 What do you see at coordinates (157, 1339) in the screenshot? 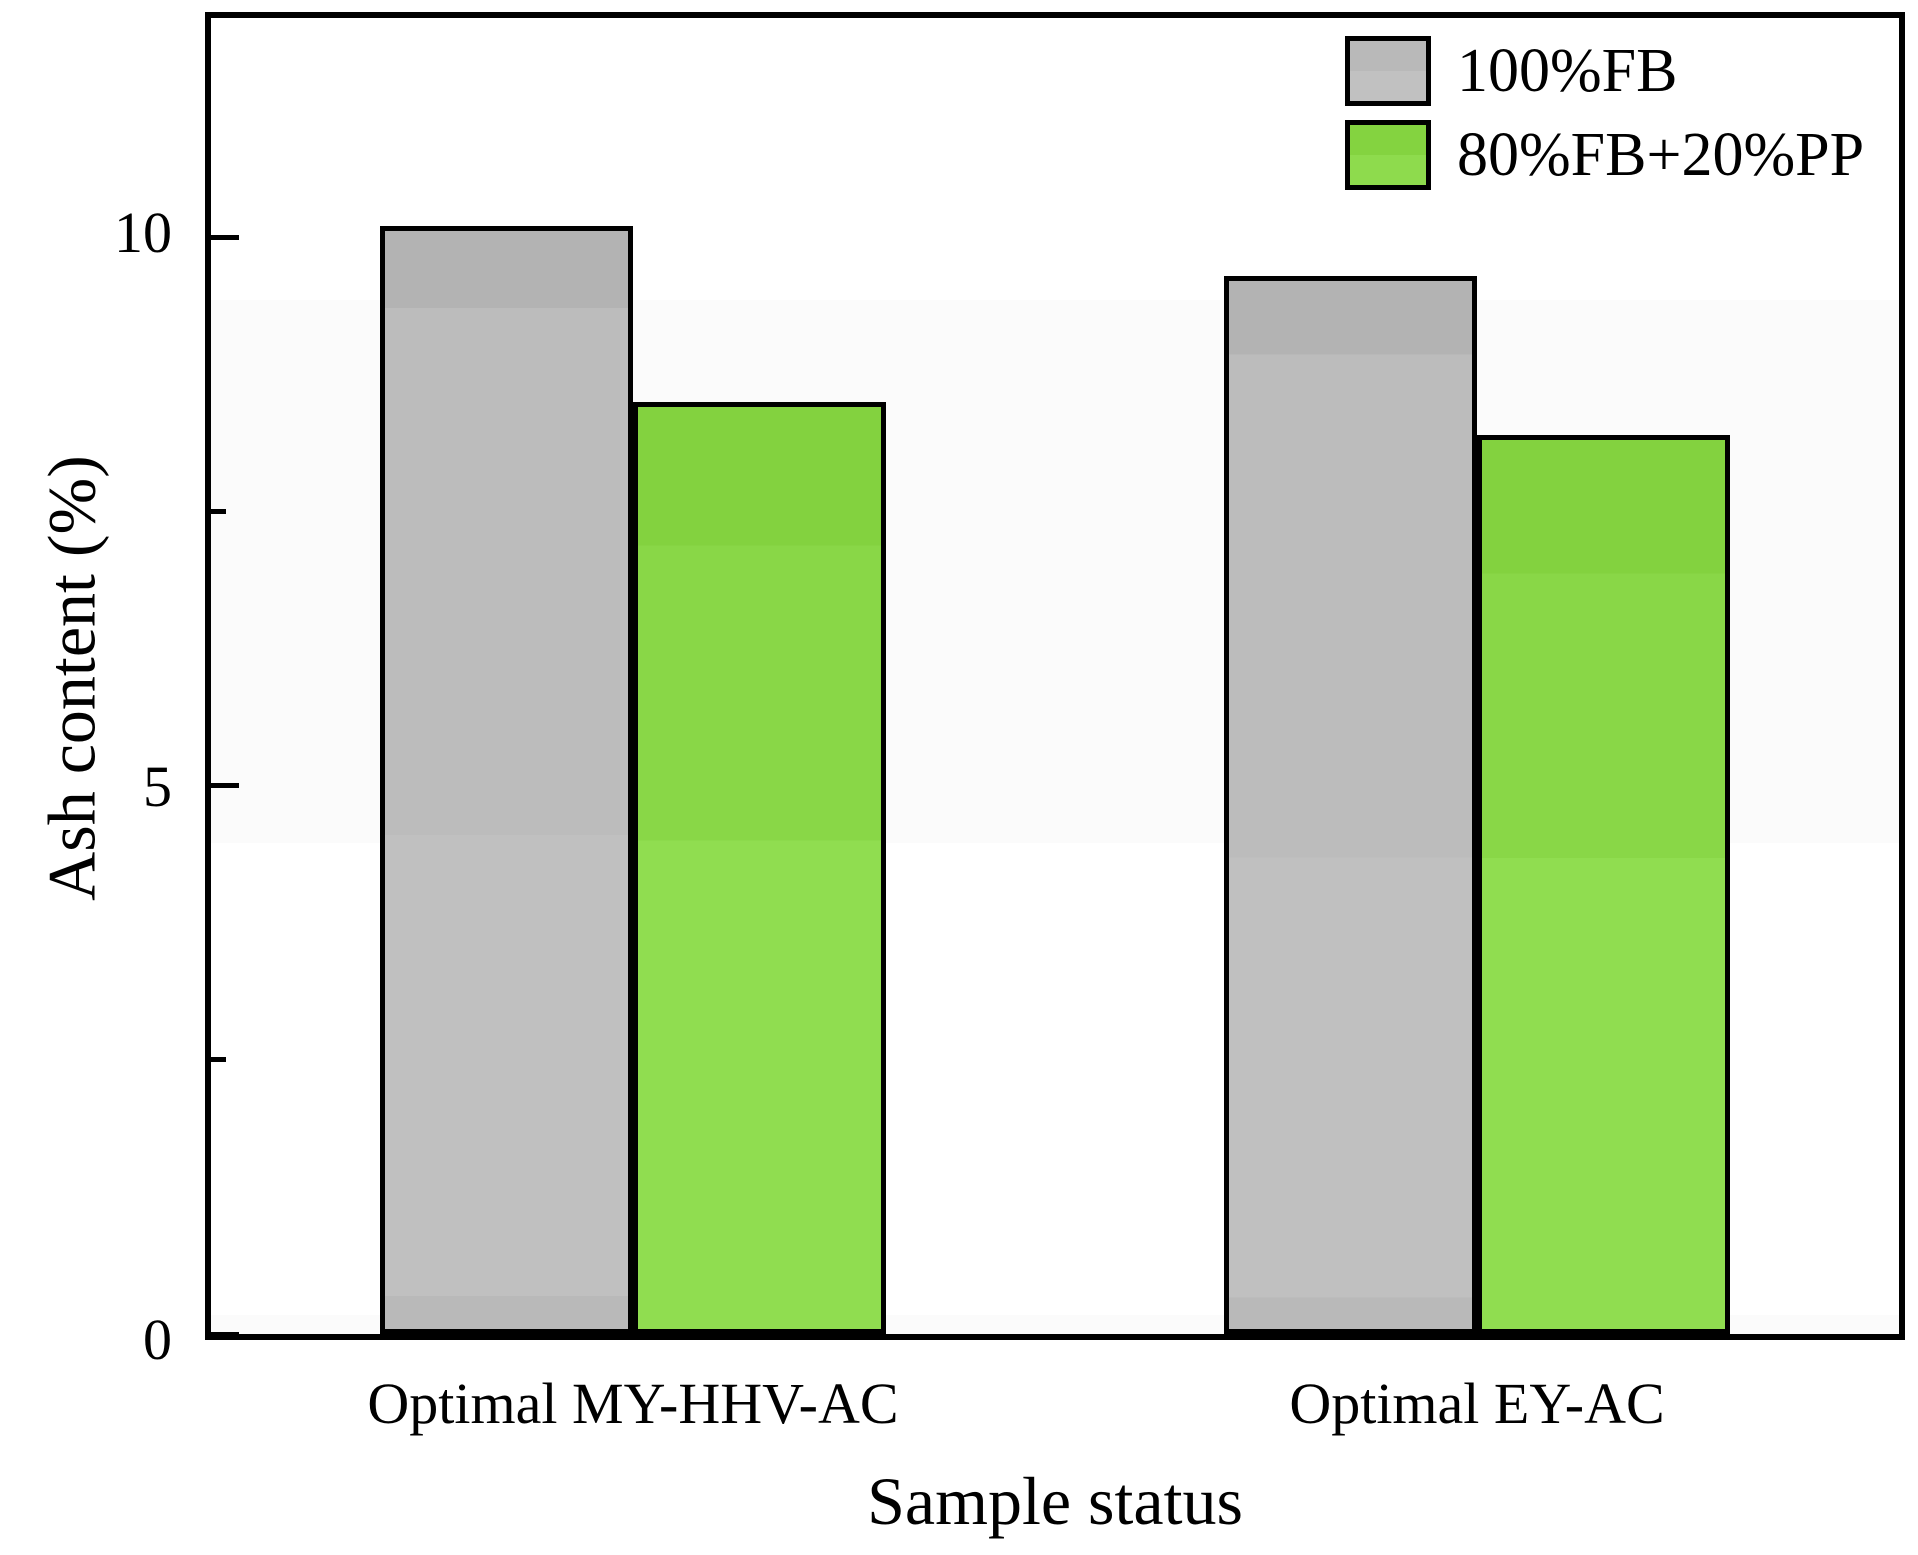
I see `y-tick-label: 0` at bounding box center [157, 1339].